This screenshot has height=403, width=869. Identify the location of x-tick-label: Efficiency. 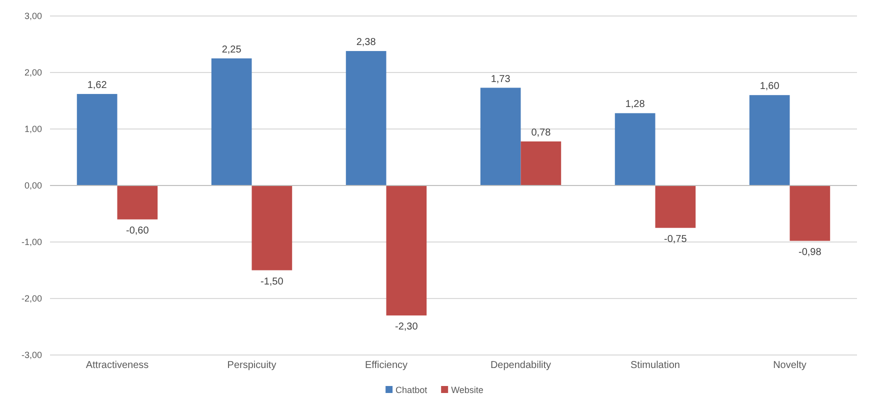
(386, 366).